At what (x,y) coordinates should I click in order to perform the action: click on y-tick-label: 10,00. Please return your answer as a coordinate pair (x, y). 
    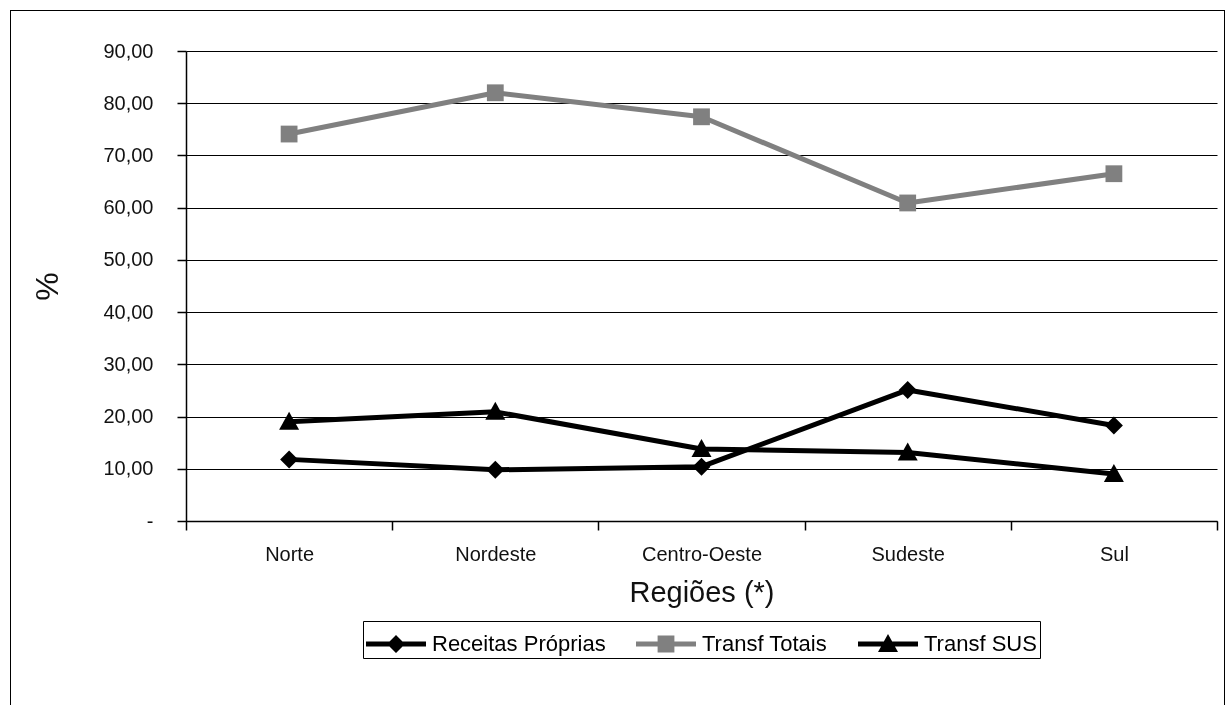
    Looking at the image, I should click on (128, 468).